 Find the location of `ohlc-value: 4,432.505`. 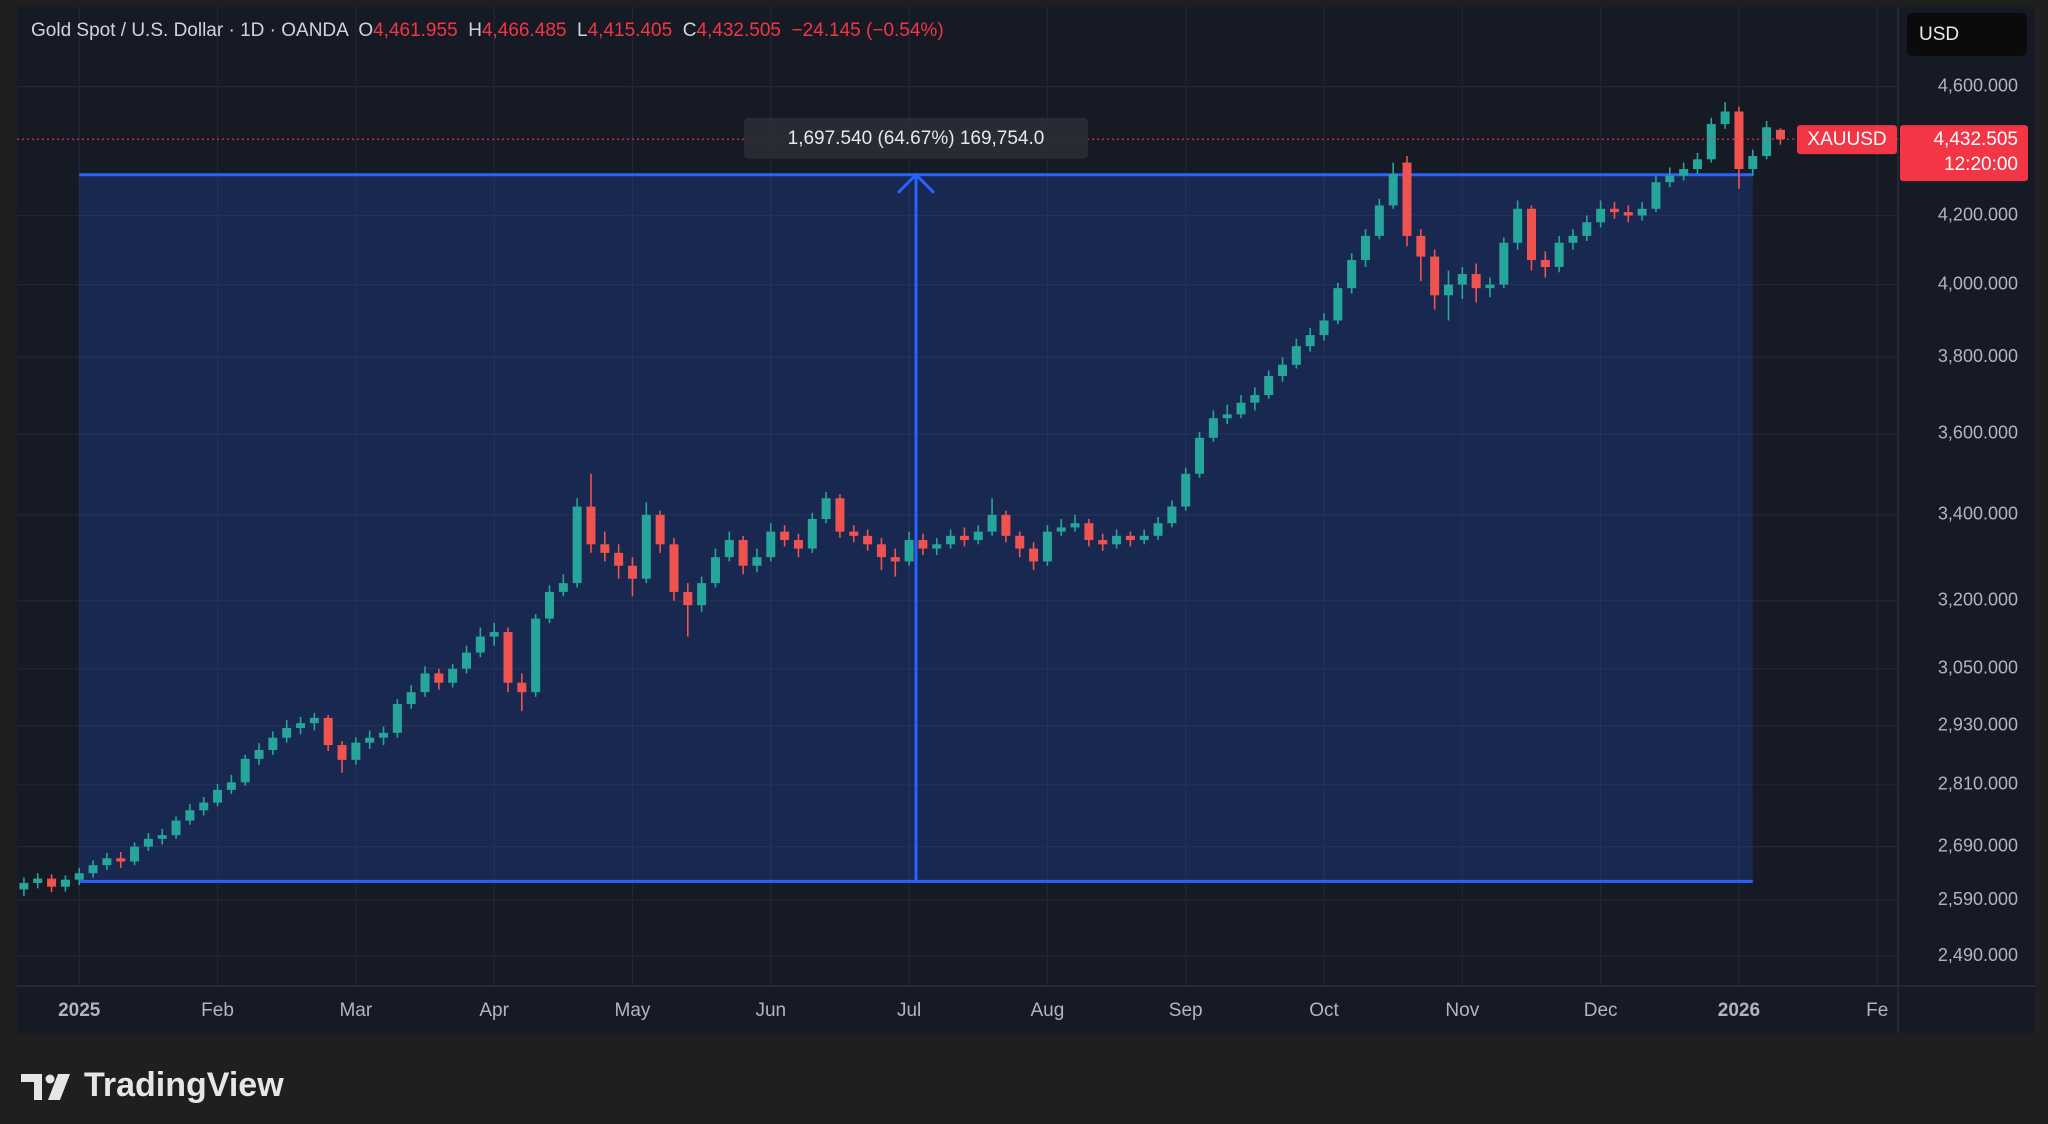

ohlc-value: 4,432.505 is located at coordinates (738, 30).